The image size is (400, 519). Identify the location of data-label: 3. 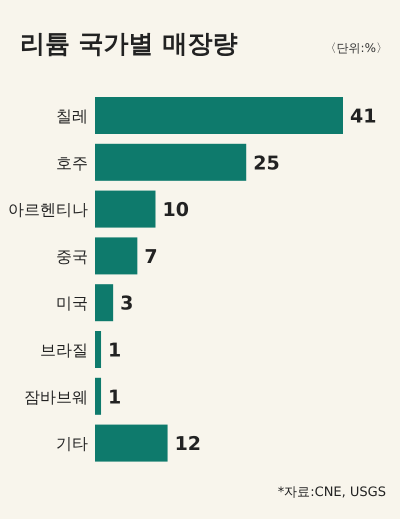
(127, 303).